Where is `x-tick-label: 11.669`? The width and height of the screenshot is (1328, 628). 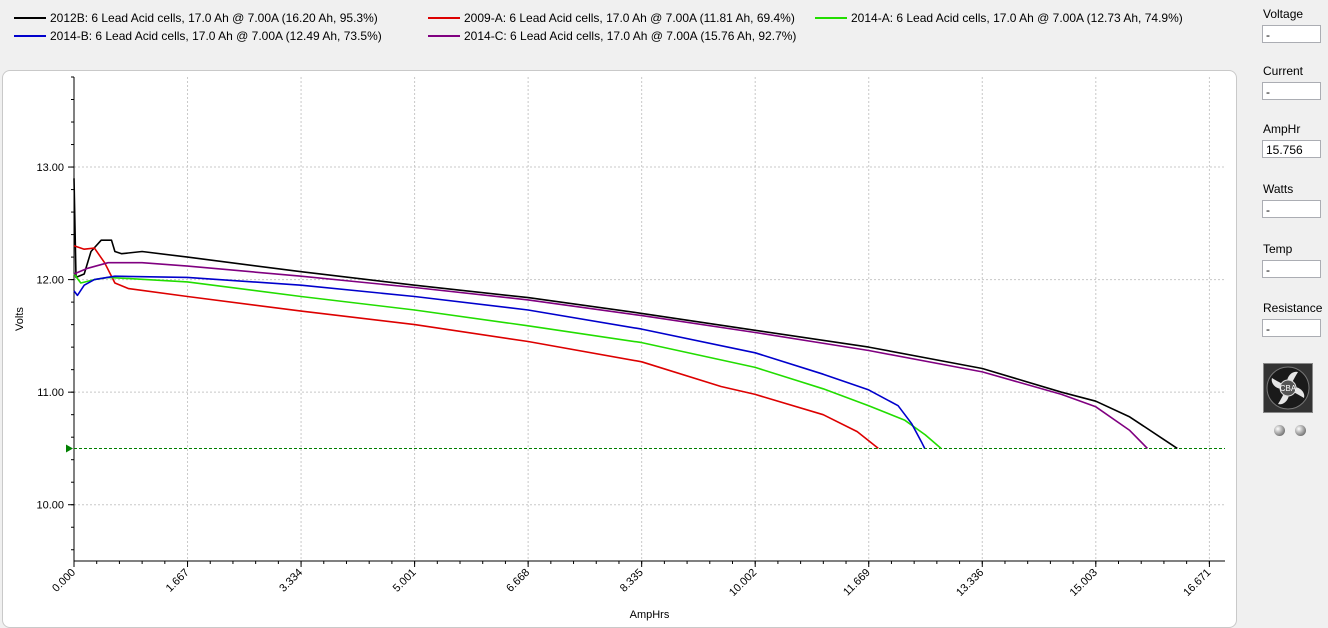 x-tick-label: 11.669 is located at coordinates (857, 583).